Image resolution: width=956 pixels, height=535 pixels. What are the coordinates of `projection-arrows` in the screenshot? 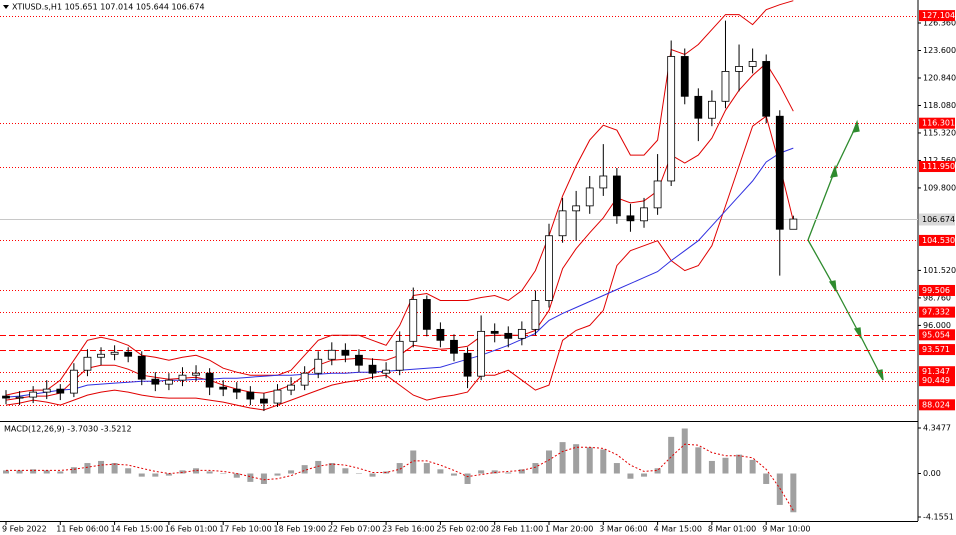 It's located at (845, 250).